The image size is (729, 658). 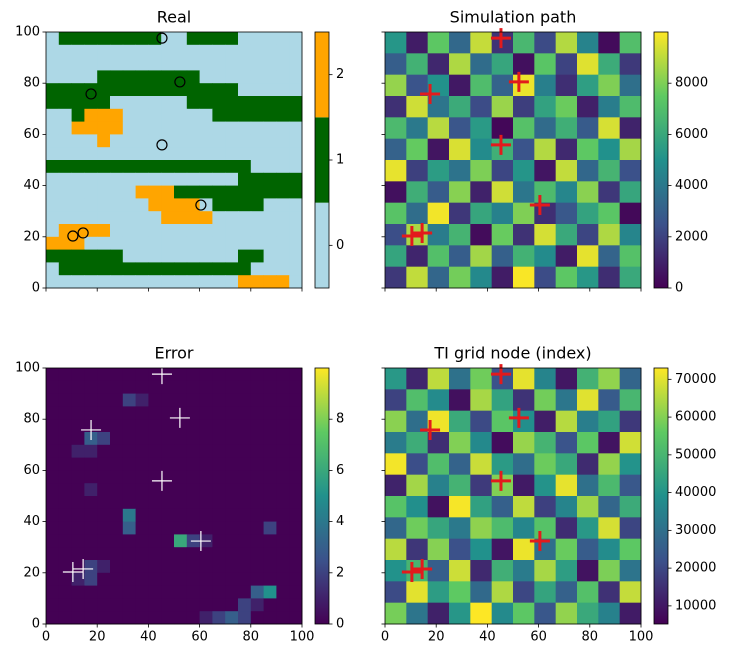 I want to click on colorbar-tick-label: 4000, so click(x=691, y=185).